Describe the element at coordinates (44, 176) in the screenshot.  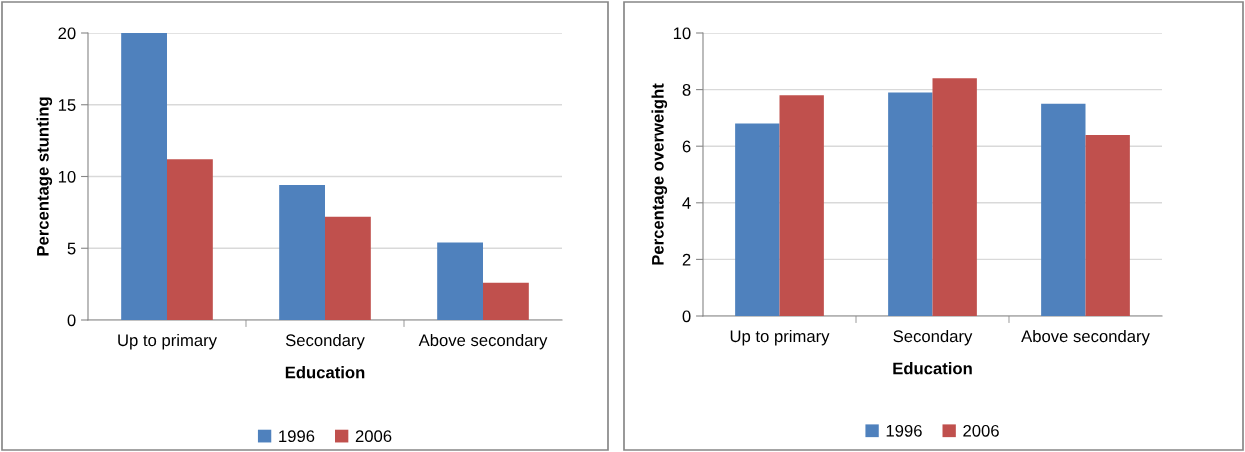
I see `y-axis-title: Percentage stunting` at that location.